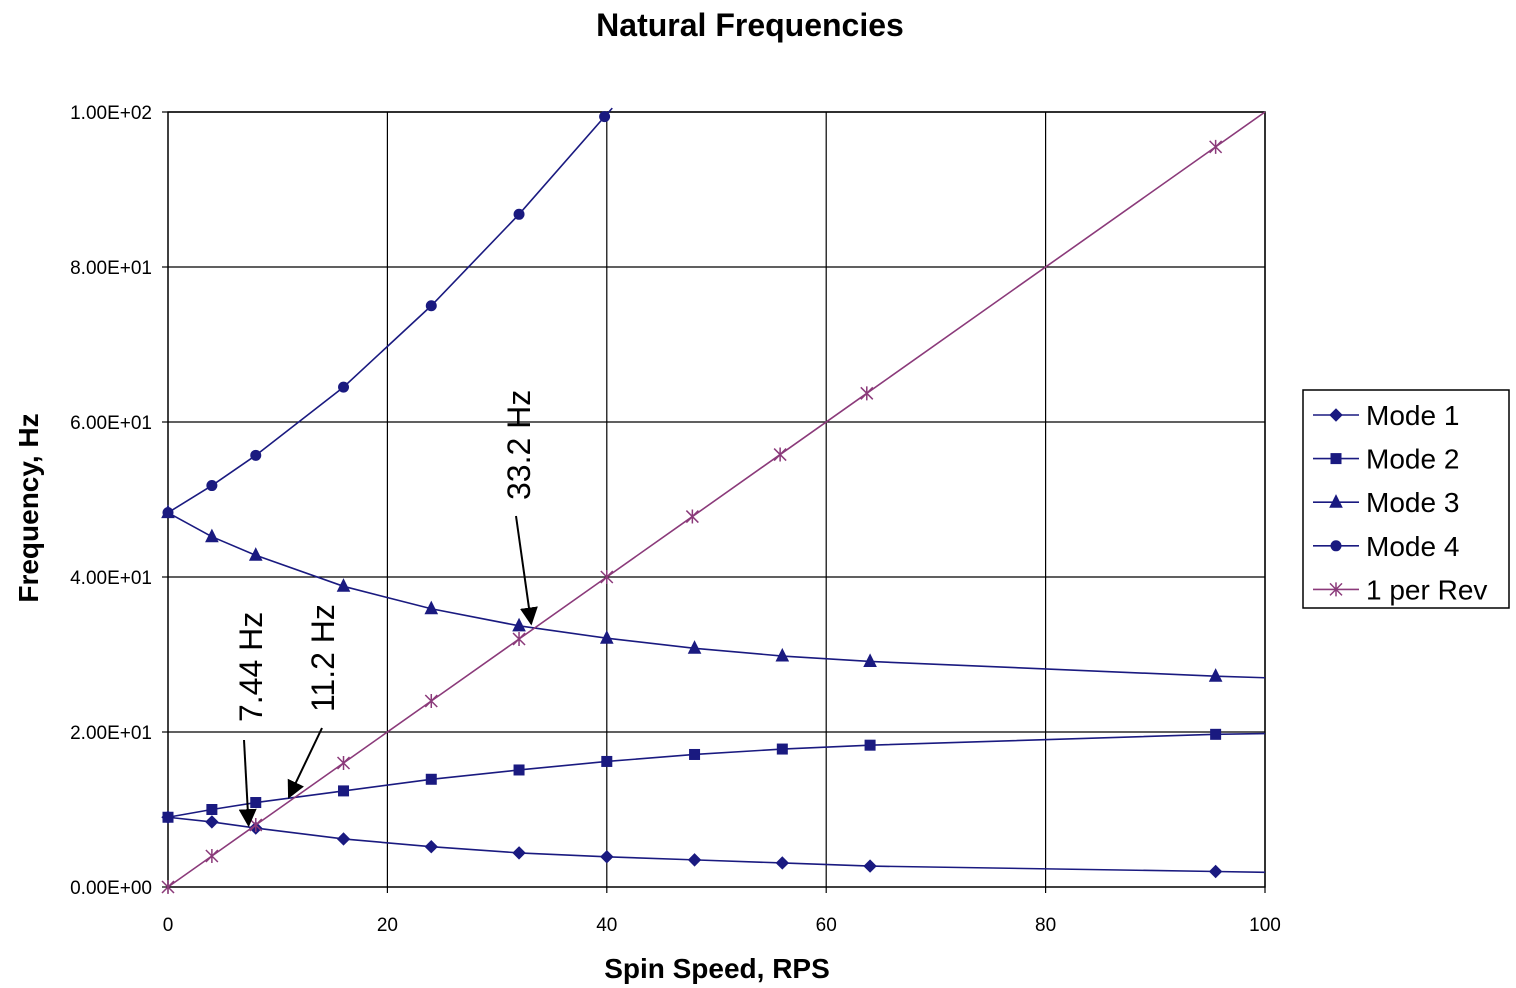  I want to click on x-tick-label: 40, so click(606, 925).